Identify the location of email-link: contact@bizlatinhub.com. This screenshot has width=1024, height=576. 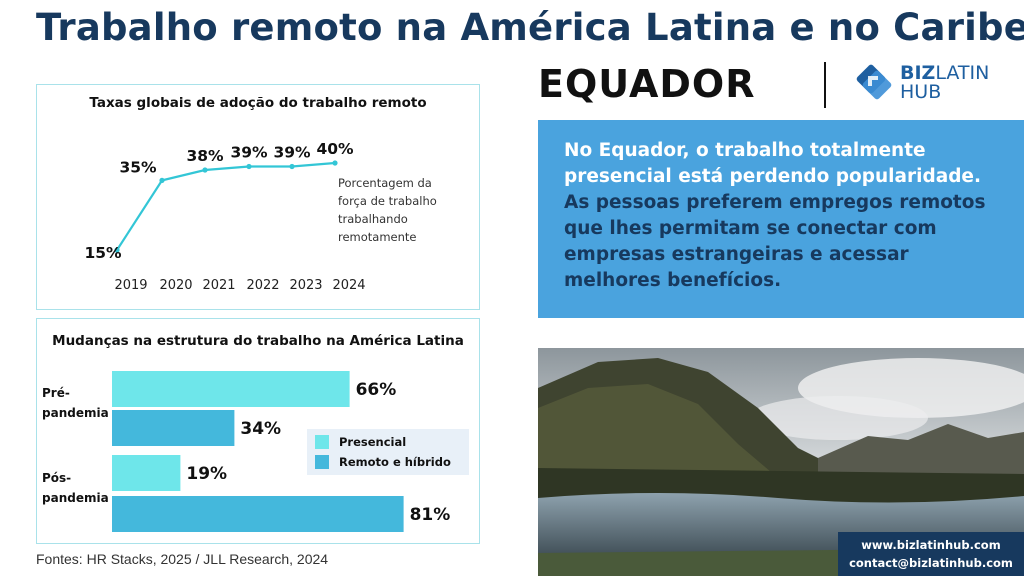
(931, 563).